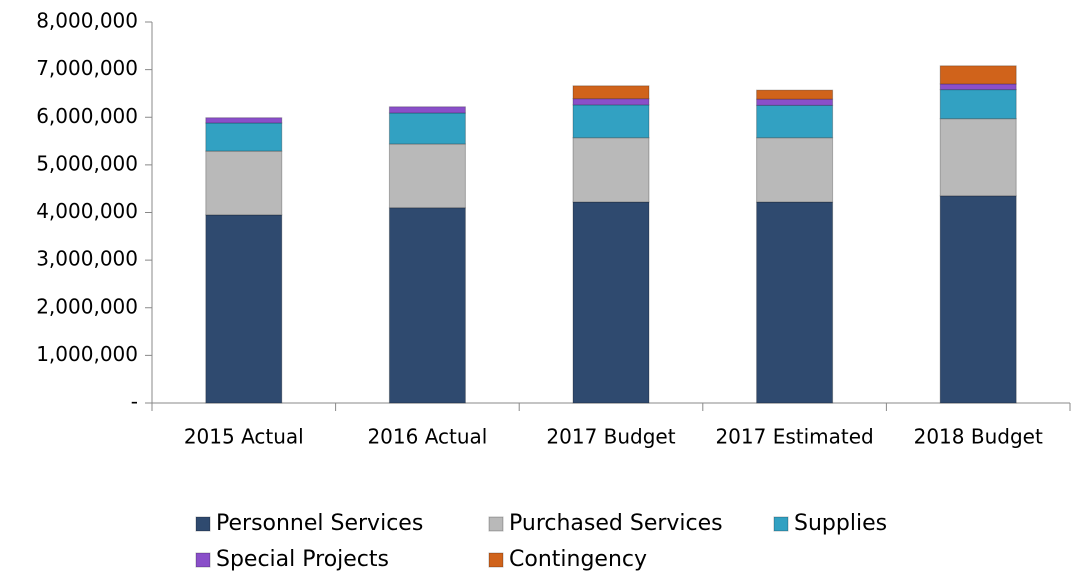  What do you see at coordinates (87, 354) in the screenshot?
I see `y-tick-label: 1,000,000` at bounding box center [87, 354].